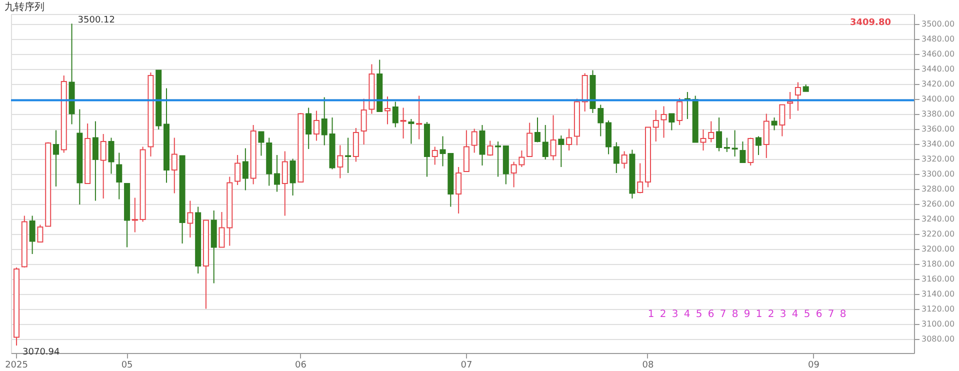 This screenshot has width=959, height=371. What do you see at coordinates (938, 23) in the screenshot?
I see `y-tick-label: 3500.00` at bounding box center [938, 23].